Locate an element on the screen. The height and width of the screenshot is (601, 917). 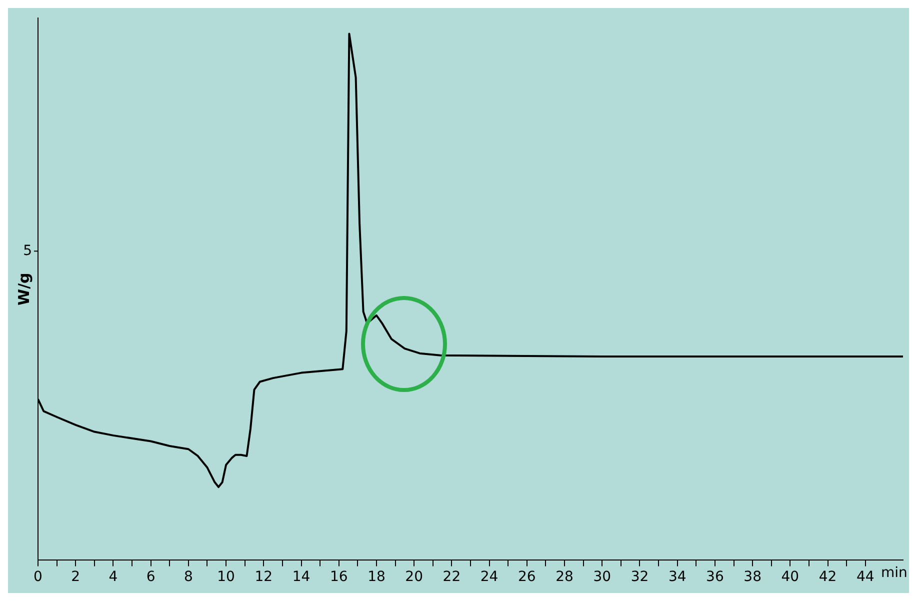
x-tick-label: 2 is located at coordinates (75, 577).